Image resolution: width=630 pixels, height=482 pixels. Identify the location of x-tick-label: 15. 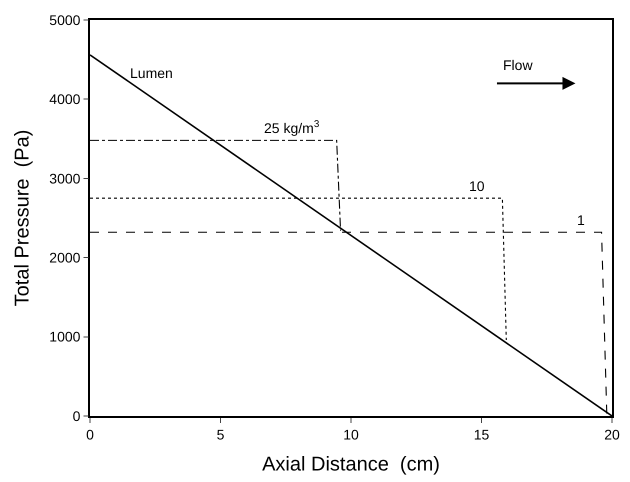
(482, 434).